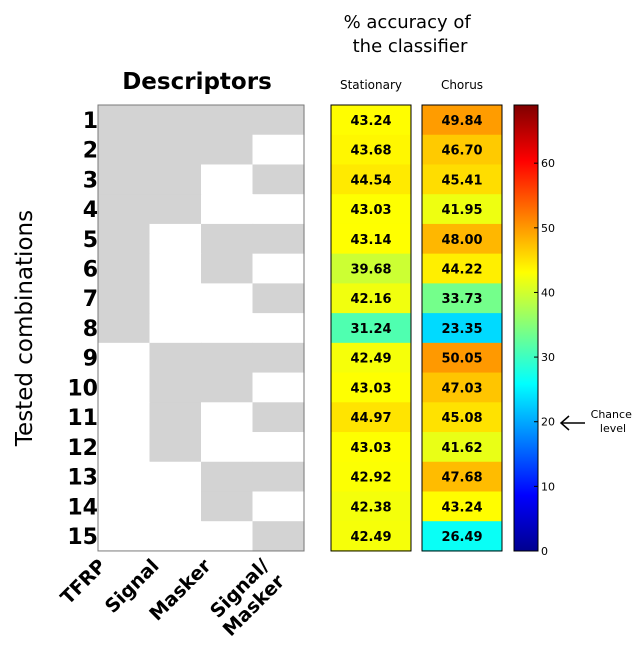 This screenshot has width=641, height=650. I want to click on arrow-icon, so click(564, 423).